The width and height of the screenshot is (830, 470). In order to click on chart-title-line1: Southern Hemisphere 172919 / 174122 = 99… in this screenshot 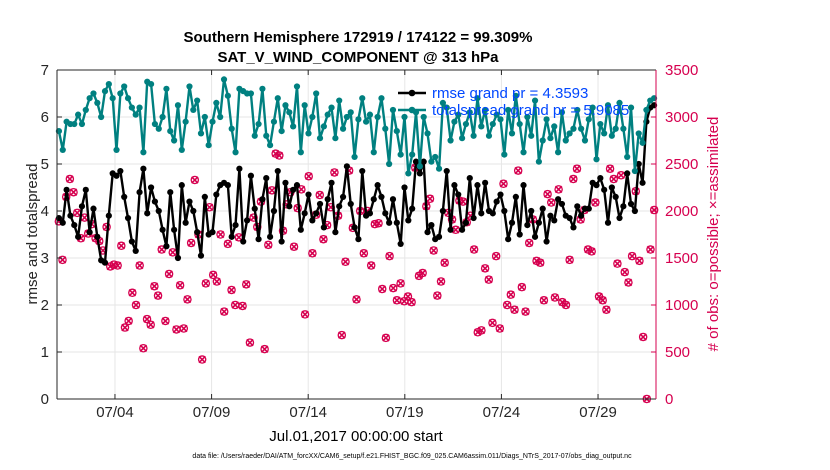, I will do `click(358, 37)`.